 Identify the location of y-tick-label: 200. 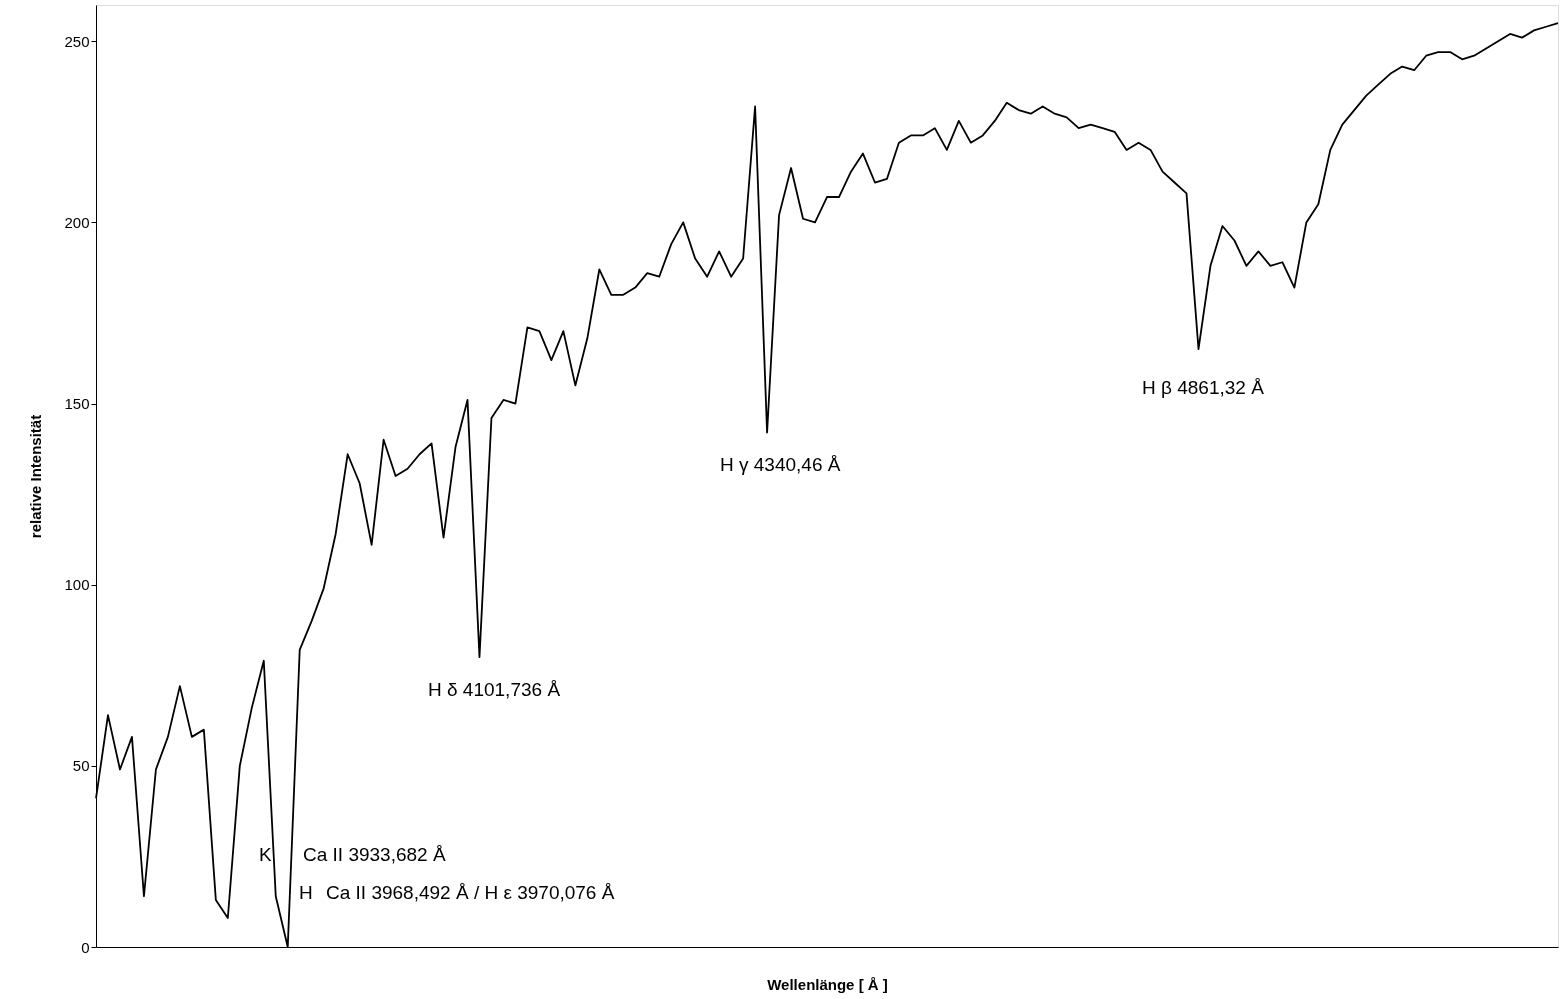
(77, 222).